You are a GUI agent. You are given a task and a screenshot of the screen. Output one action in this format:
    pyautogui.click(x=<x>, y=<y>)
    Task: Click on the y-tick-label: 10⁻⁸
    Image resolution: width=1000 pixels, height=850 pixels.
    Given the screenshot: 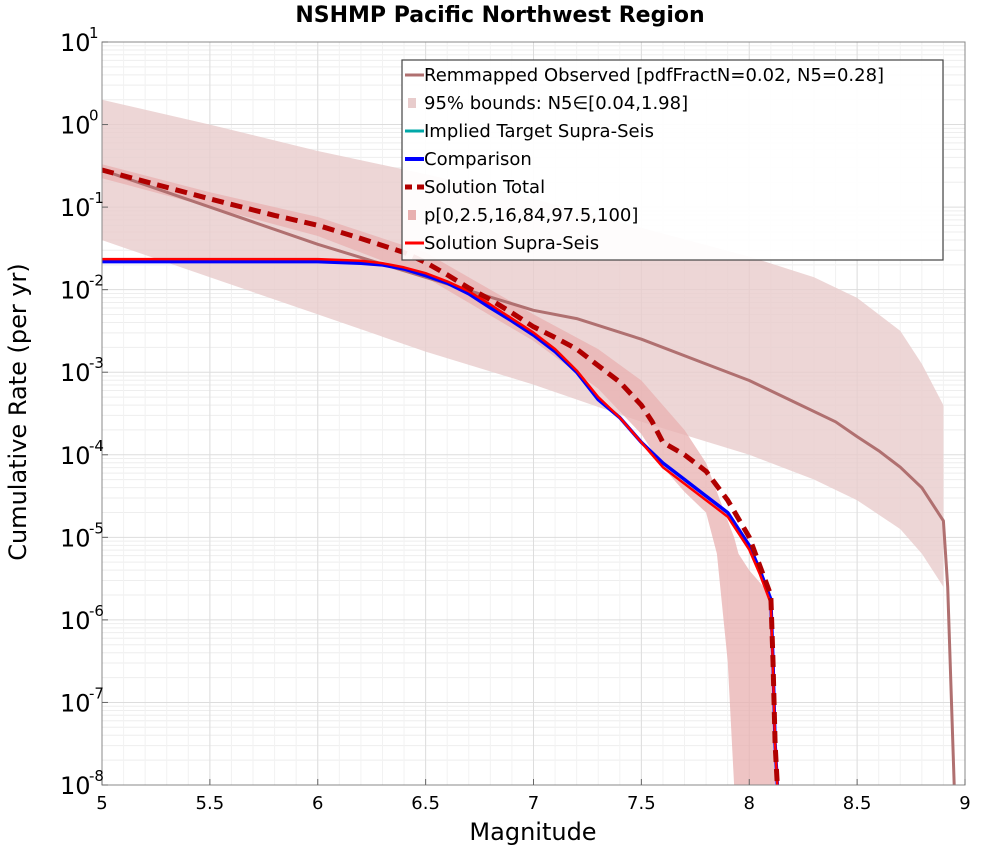 What is the action you would take?
    pyautogui.click(x=82, y=783)
    